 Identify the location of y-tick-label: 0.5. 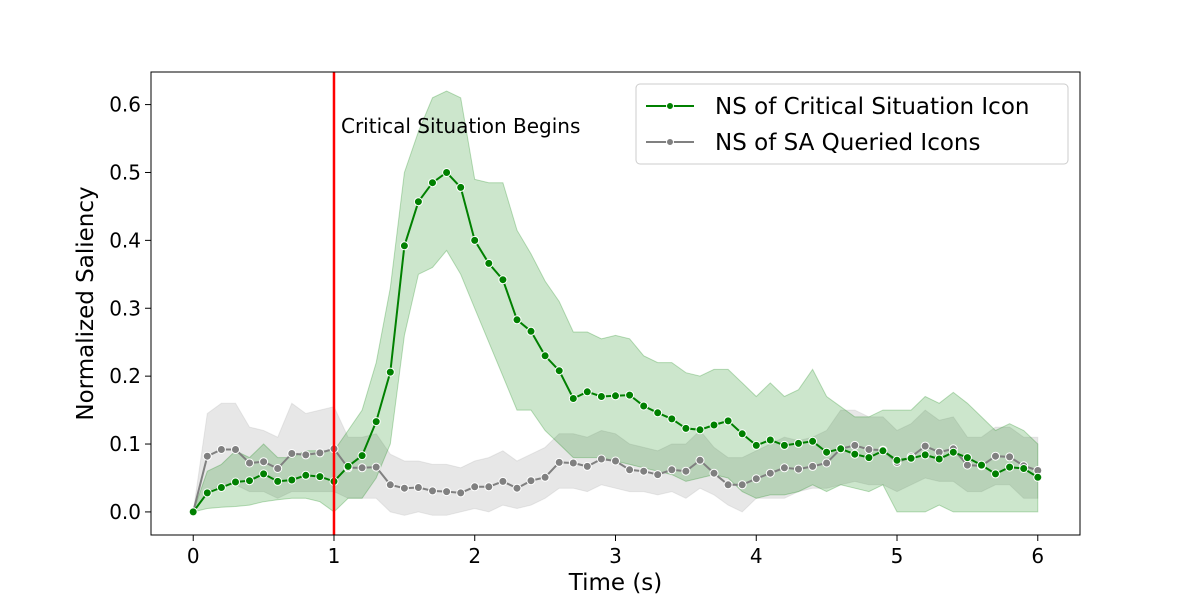
(125, 172).